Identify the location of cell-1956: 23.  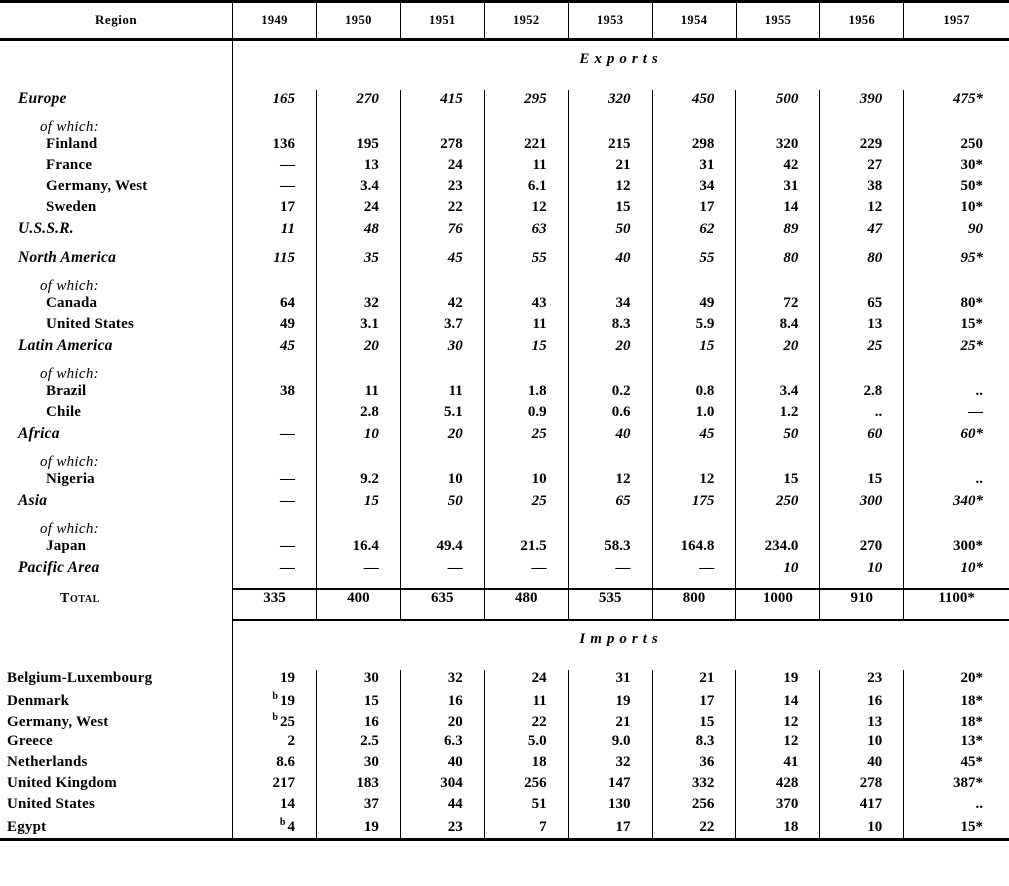
(861, 680).